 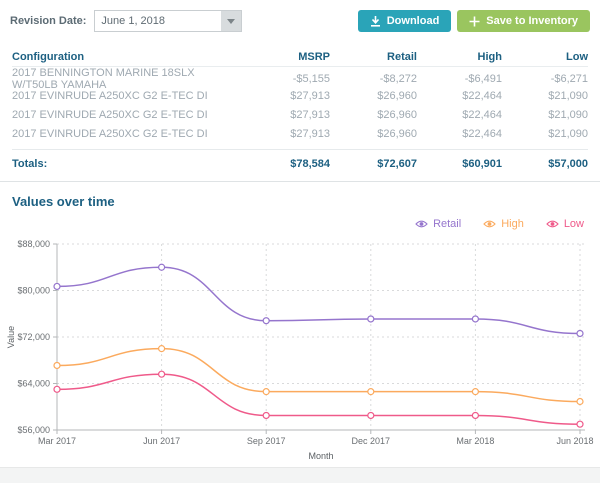 I want to click on select-arrow-button, so click(x=231, y=21).